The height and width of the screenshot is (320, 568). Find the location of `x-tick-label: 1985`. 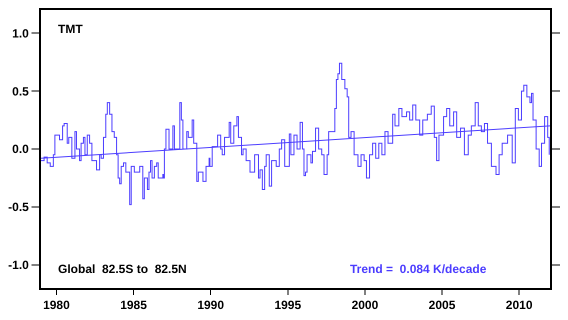

x-tick-label: 1985 is located at coordinates (134, 305).